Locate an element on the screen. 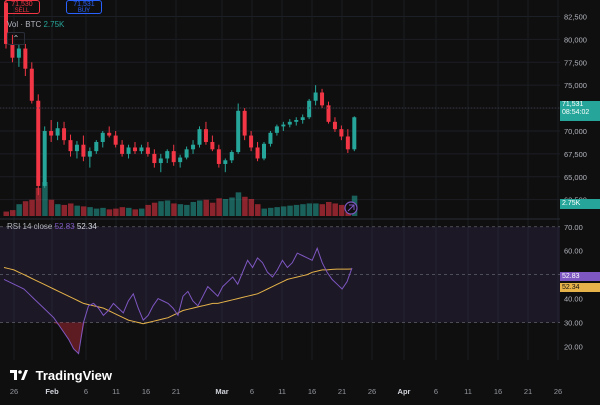 The image size is (600, 405). time-tick-label: Feb is located at coordinates (52, 391).